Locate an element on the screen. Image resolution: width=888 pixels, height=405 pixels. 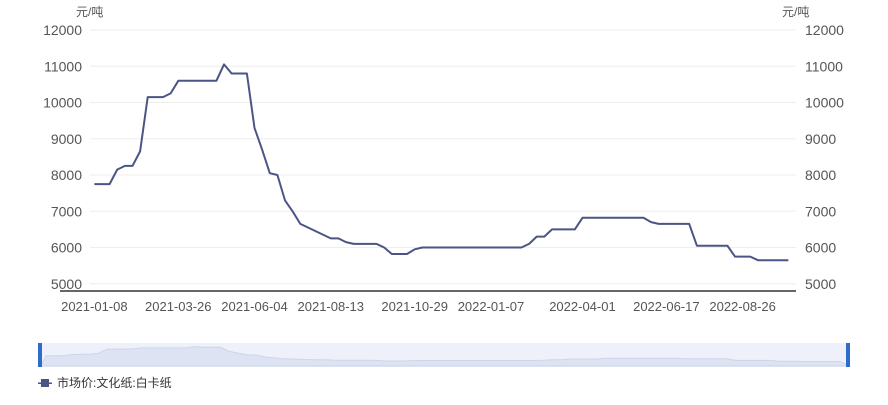
zoom-slider-handle-right is located at coordinates (848, 355).